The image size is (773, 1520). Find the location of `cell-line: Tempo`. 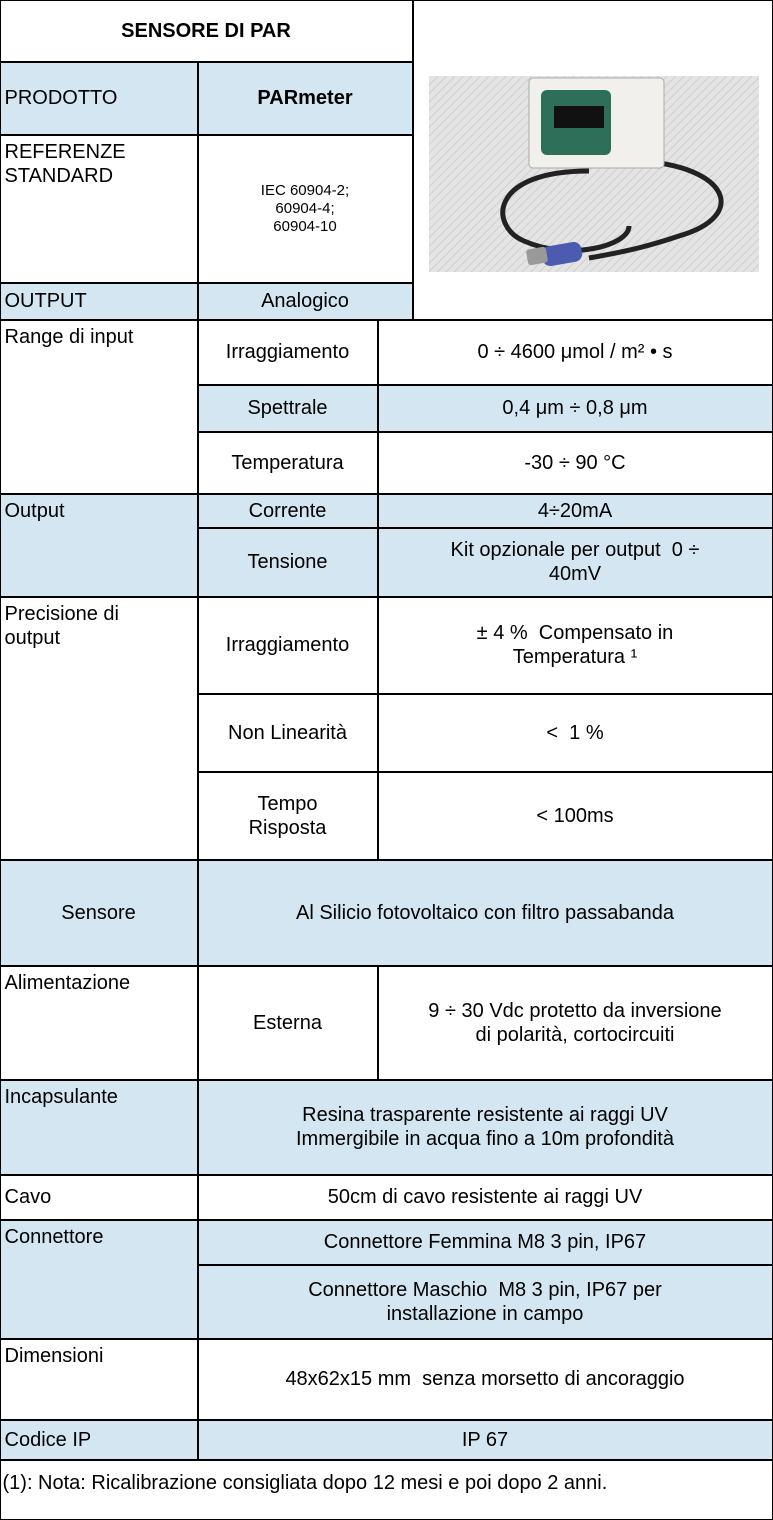

cell-line: Tempo is located at coordinates (287, 803).